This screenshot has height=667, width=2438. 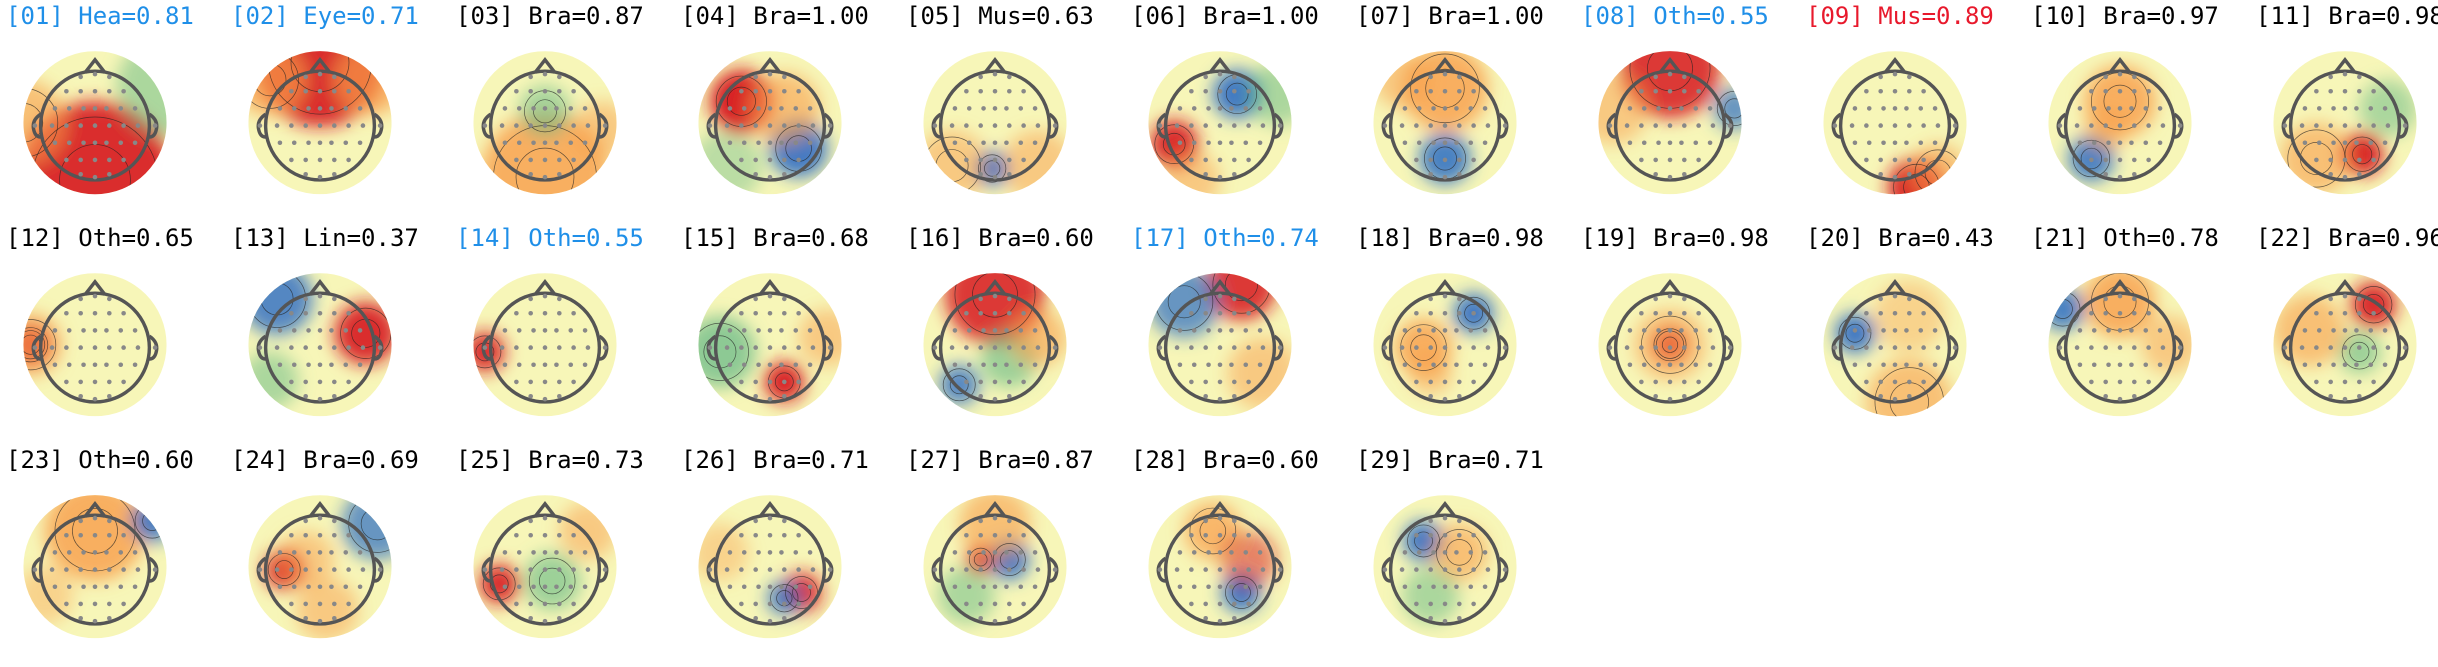 I want to click on component-title: [27] Bra=0.87, so click(x=1000, y=460).